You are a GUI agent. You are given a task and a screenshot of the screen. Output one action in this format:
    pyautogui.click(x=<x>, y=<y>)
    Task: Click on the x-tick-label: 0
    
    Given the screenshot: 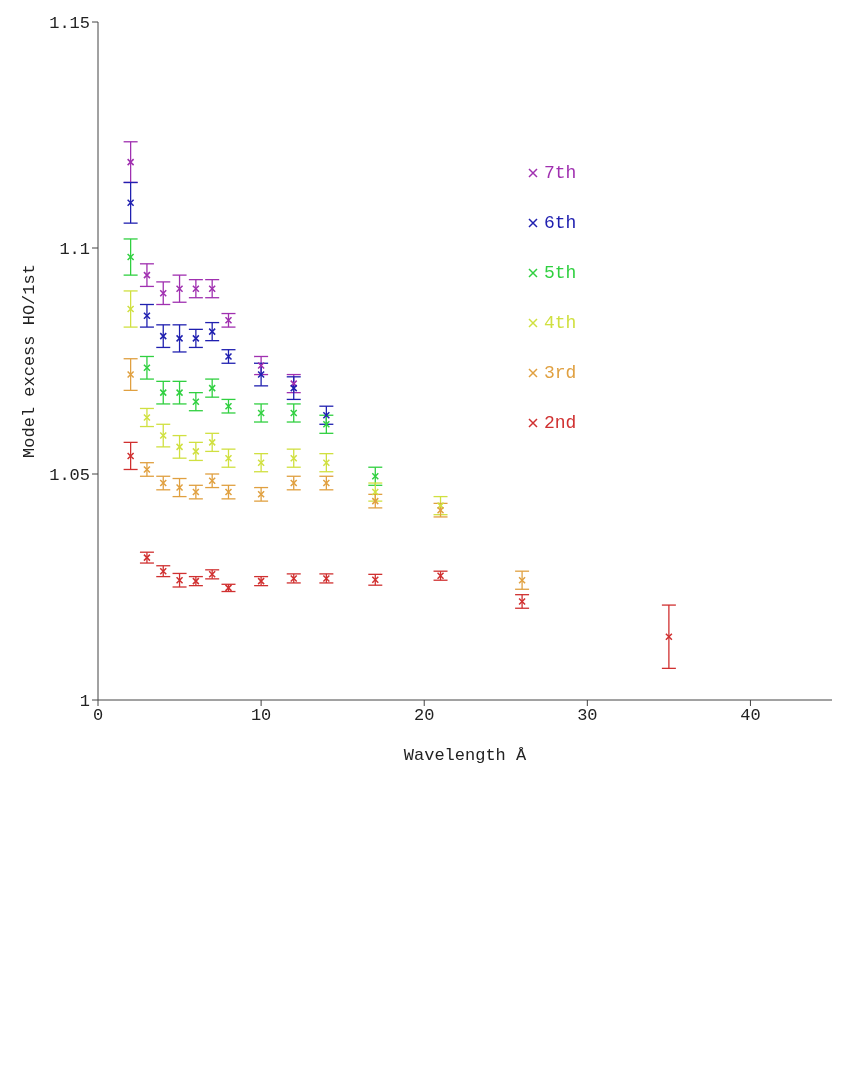 What is the action you would take?
    pyautogui.click(x=98, y=716)
    